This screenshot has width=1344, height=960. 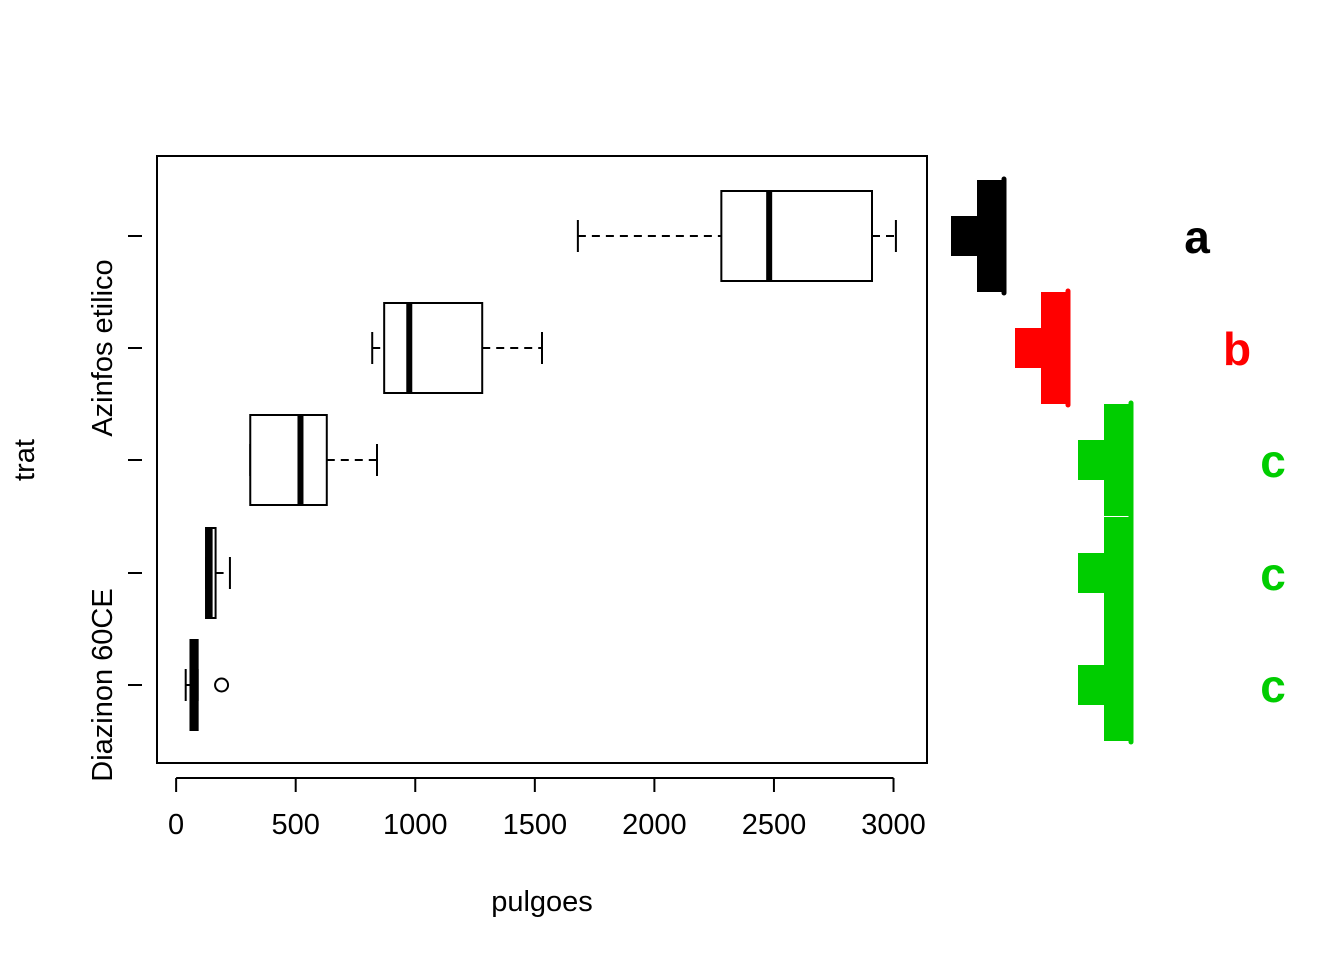 I want to click on significance-group-b: b, so click(x=1133, y=348).